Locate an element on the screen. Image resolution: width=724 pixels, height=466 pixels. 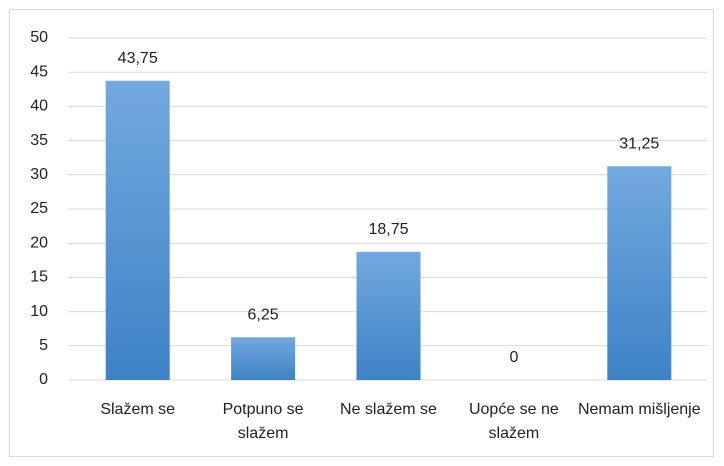
y-tick-label: 20 is located at coordinates (39, 242).